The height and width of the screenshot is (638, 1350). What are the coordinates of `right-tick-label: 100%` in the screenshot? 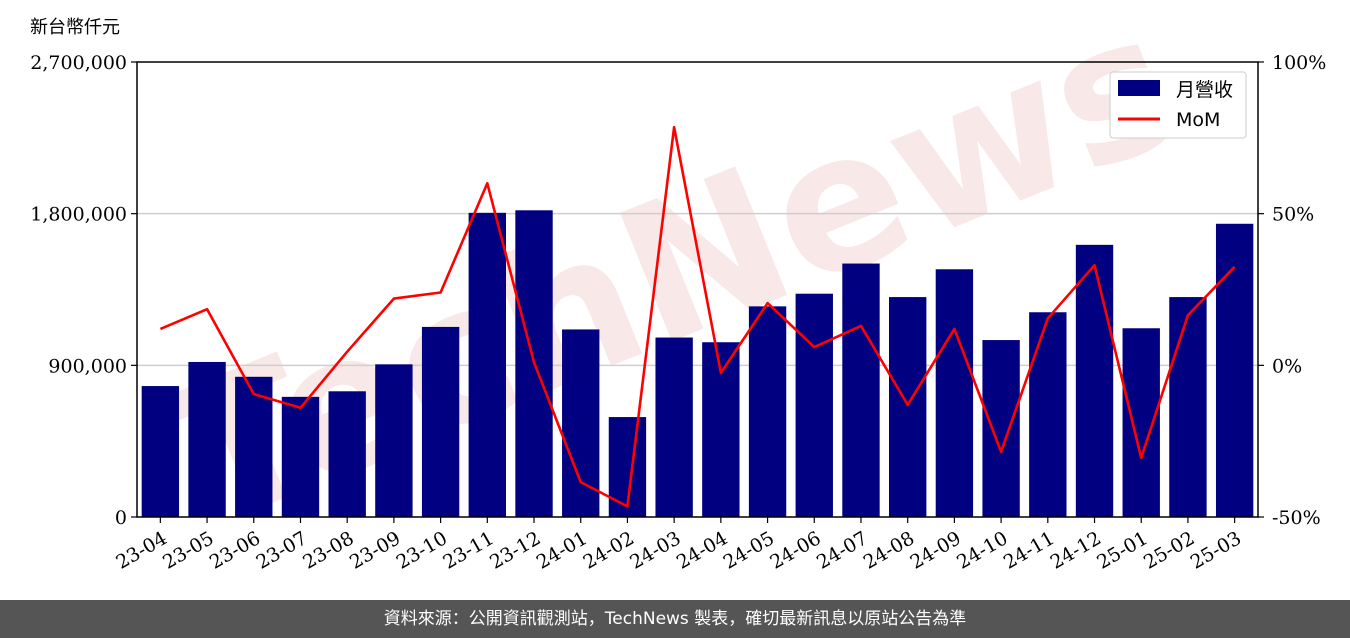 It's located at (1299, 63).